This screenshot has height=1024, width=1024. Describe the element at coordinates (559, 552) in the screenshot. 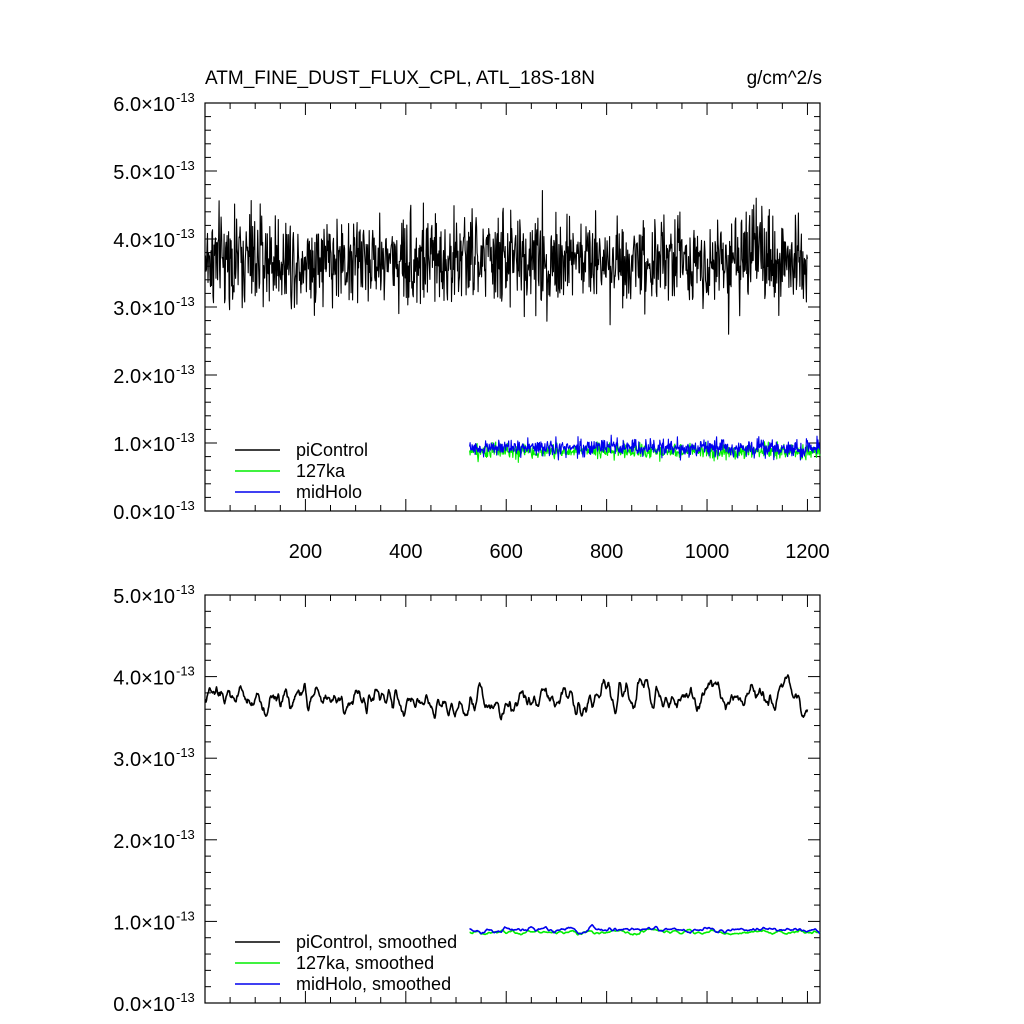

I see `x-tick-labels-top: 200 400 600 800 1000 1200` at that location.